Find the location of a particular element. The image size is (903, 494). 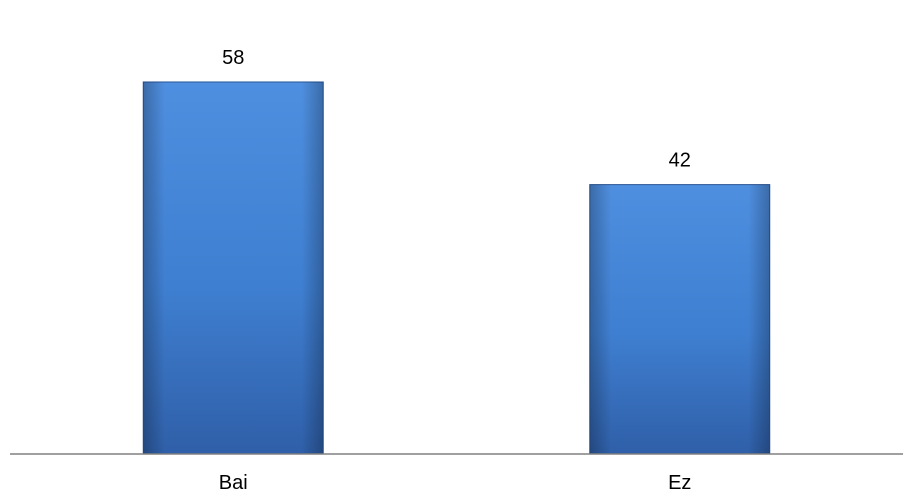

bar-ez is located at coordinates (680, 319).